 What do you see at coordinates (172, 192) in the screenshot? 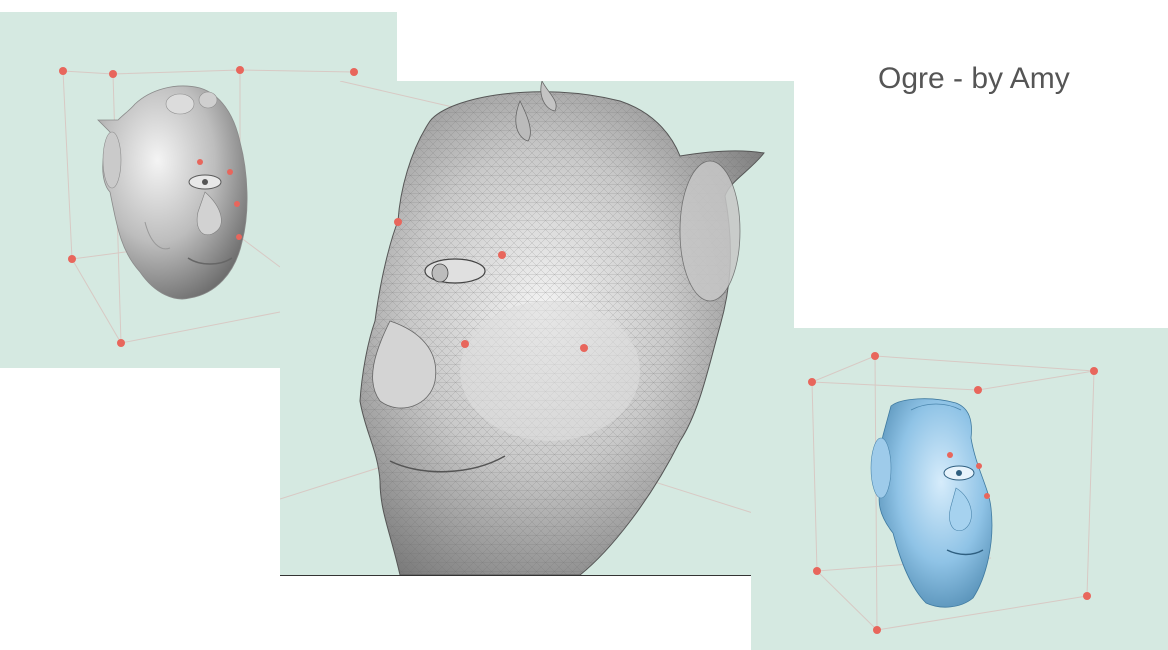
I see `ogre-head-smooth` at bounding box center [172, 192].